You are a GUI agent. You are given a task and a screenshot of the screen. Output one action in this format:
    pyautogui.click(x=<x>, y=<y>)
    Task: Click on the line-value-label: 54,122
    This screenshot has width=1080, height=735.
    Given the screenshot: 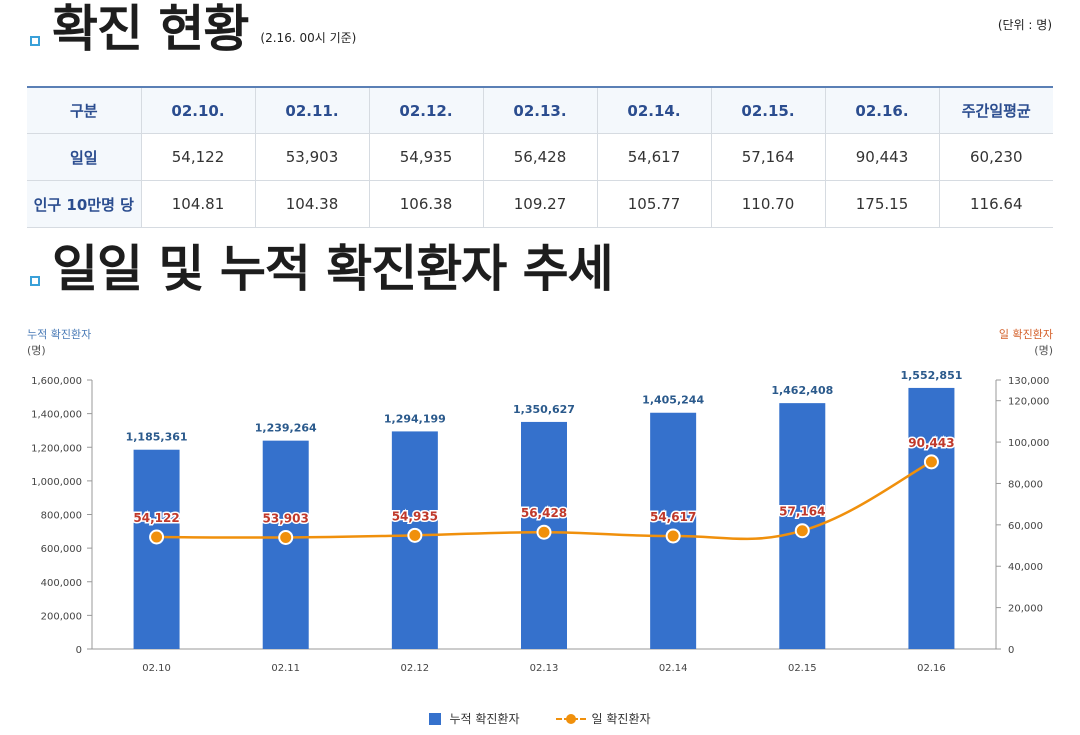 What is the action you would take?
    pyautogui.click(x=156, y=518)
    